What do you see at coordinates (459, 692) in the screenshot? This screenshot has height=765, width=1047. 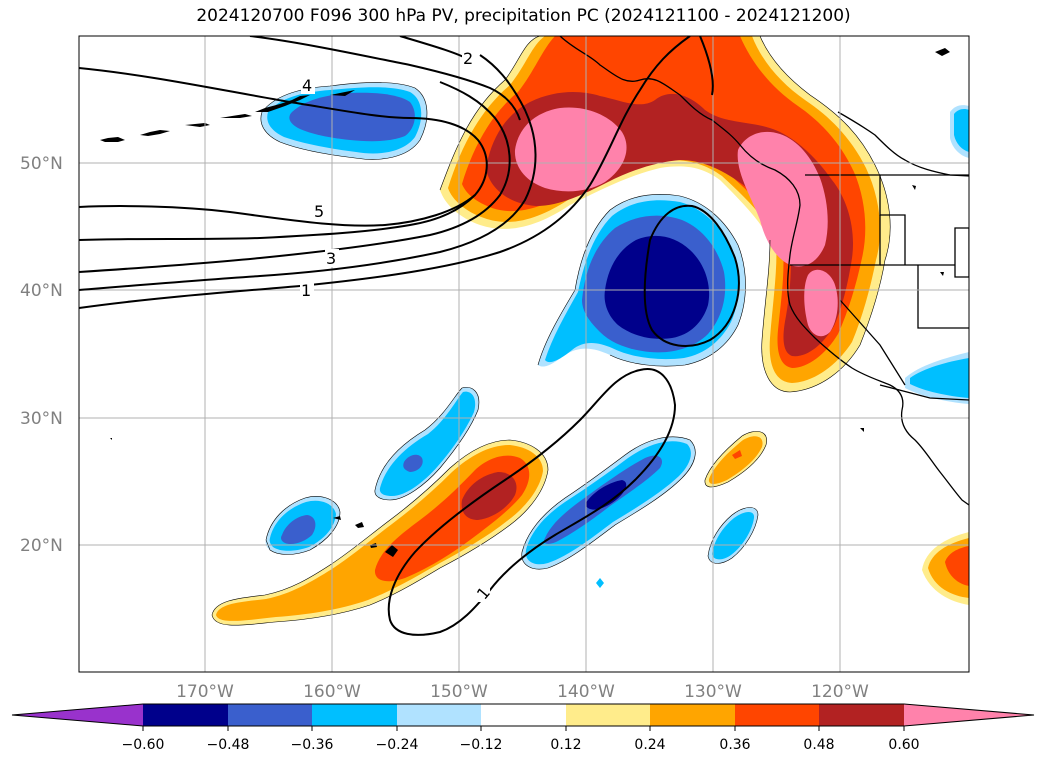 I see `lon-label: 150°W` at bounding box center [459, 692].